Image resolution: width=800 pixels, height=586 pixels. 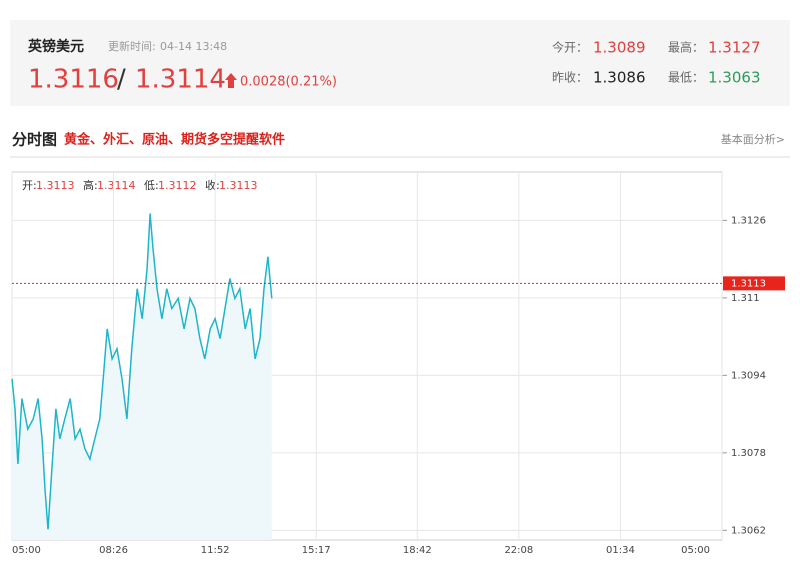 I want to click on x-tick-label: 11:52, so click(x=215, y=550).